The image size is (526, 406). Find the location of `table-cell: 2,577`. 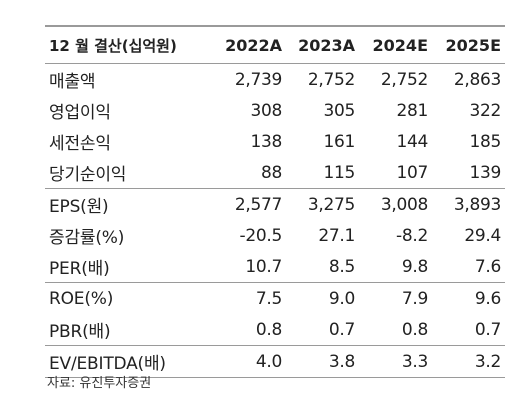

table-cell: 2,577 is located at coordinates (249, 204).